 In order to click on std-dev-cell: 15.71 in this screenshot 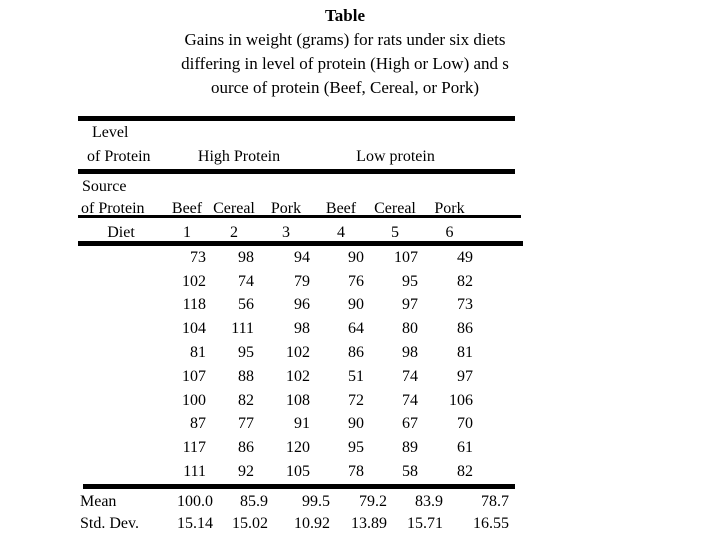, I will do `click(425, 524)`.